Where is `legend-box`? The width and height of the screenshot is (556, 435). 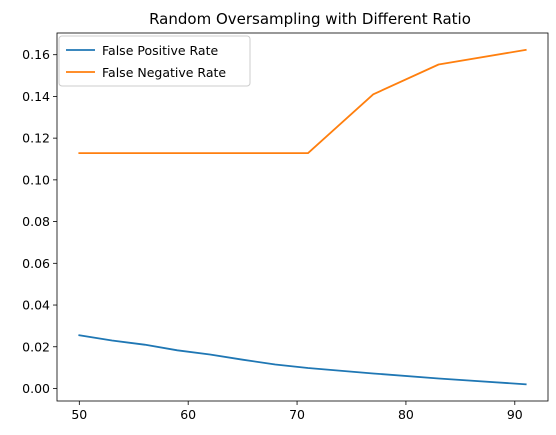 legend-box is located at coordinates (154, 61).